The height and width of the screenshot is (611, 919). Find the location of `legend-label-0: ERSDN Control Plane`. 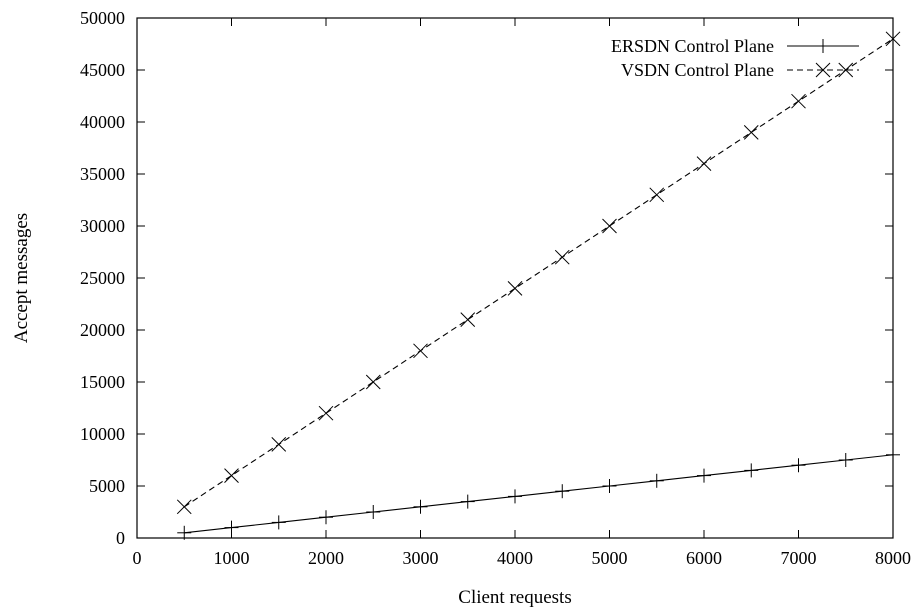

legend-label-0: ERSDN Control Plane is located at coordinates (692, 46).